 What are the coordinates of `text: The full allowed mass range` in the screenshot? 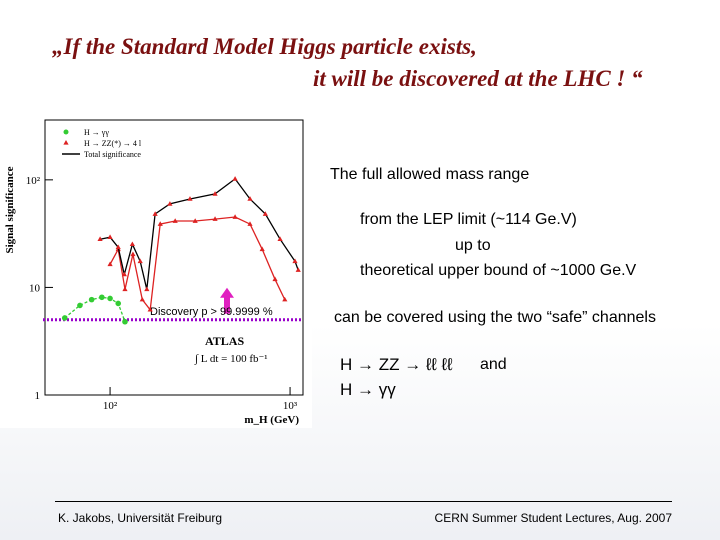 It's located at (430, 174).